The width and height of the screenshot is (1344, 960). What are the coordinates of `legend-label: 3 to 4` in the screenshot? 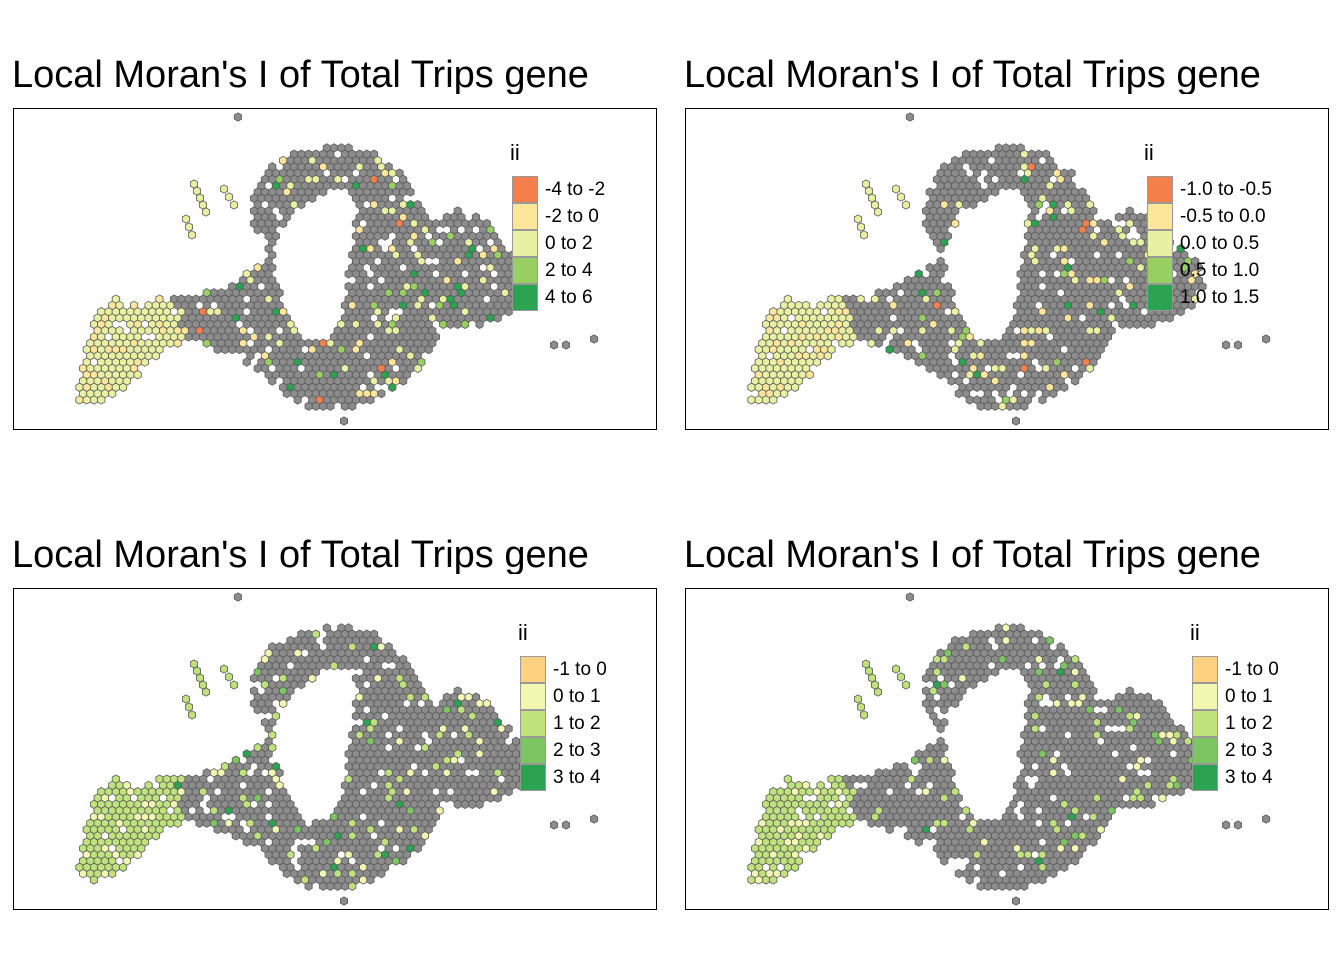 It's located at (577, 777).